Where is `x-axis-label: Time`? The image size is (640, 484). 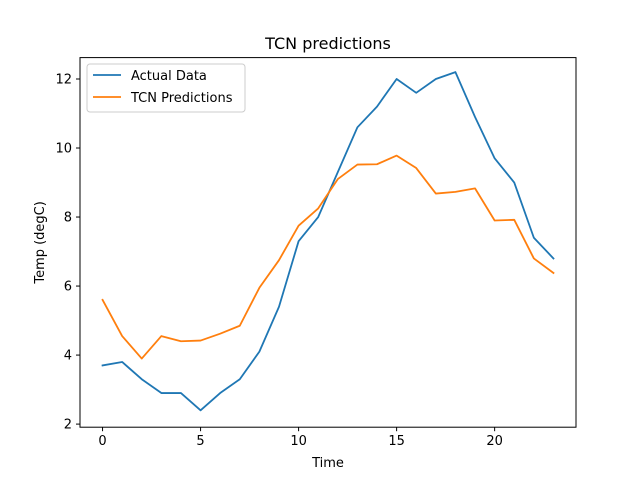 x-axis-label: Time is located at coordinates (327, 463).